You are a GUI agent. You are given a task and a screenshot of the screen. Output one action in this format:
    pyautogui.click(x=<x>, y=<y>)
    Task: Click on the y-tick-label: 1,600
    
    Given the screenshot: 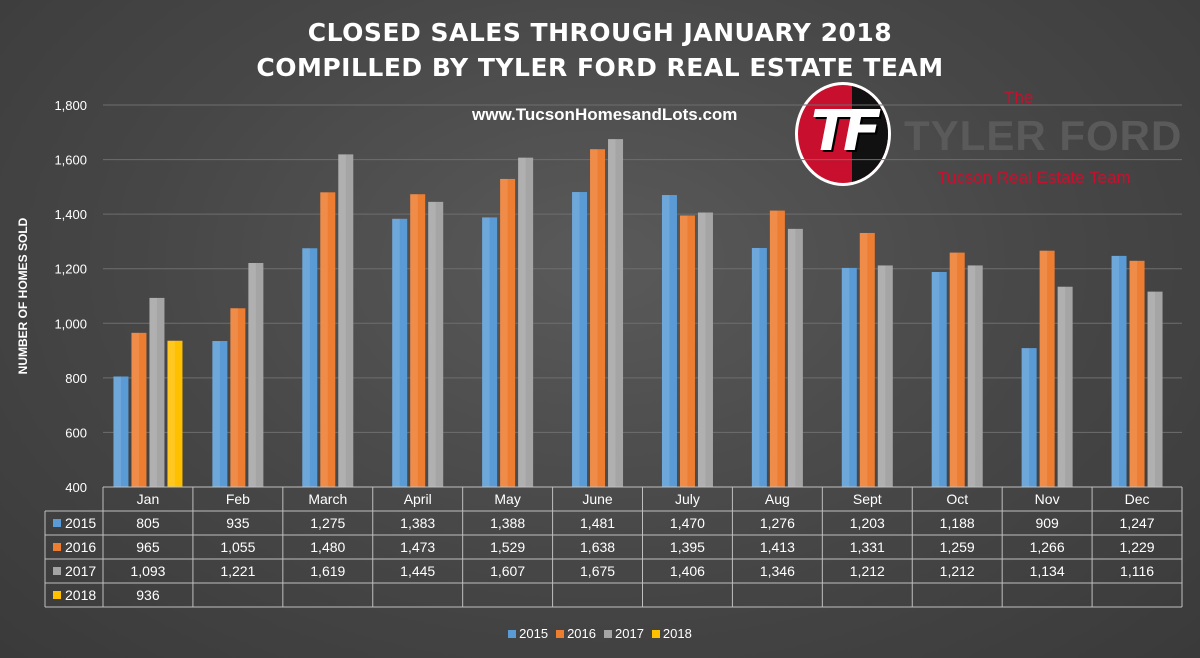 What is the action you would take?
    pyautogui.click(x=70, y=160)
    